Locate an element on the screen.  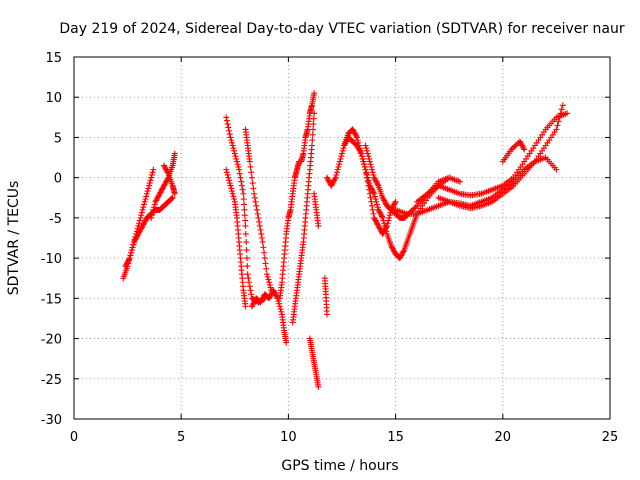
x-tick-label: 20 is located at coordinates (503, 437).